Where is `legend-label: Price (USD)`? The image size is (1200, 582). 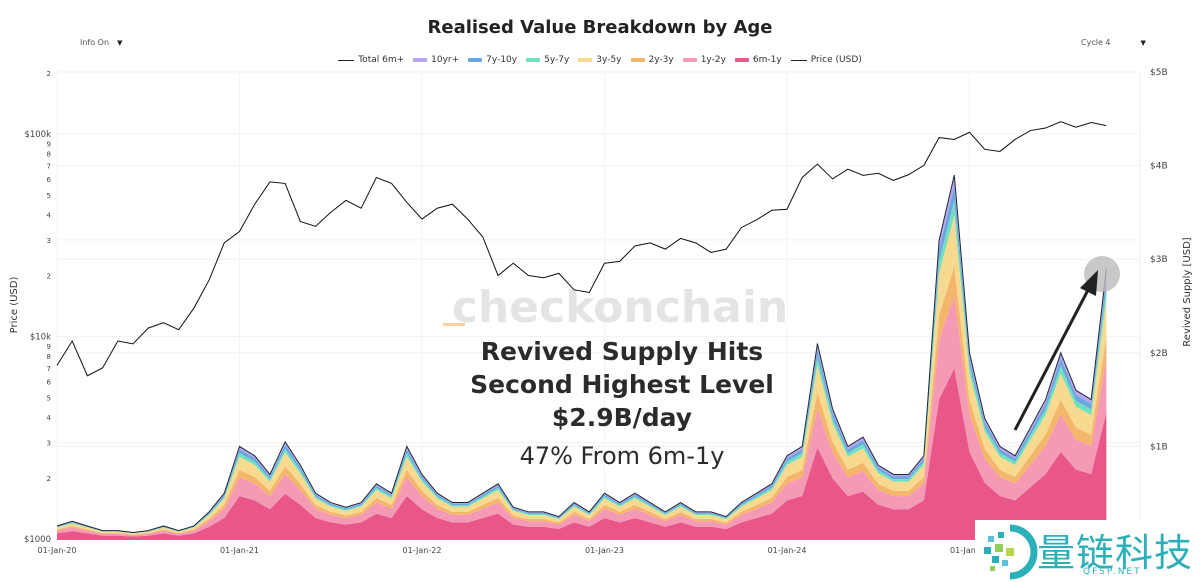
legend-label: Price (USD) is located at coordinates (836, 60).